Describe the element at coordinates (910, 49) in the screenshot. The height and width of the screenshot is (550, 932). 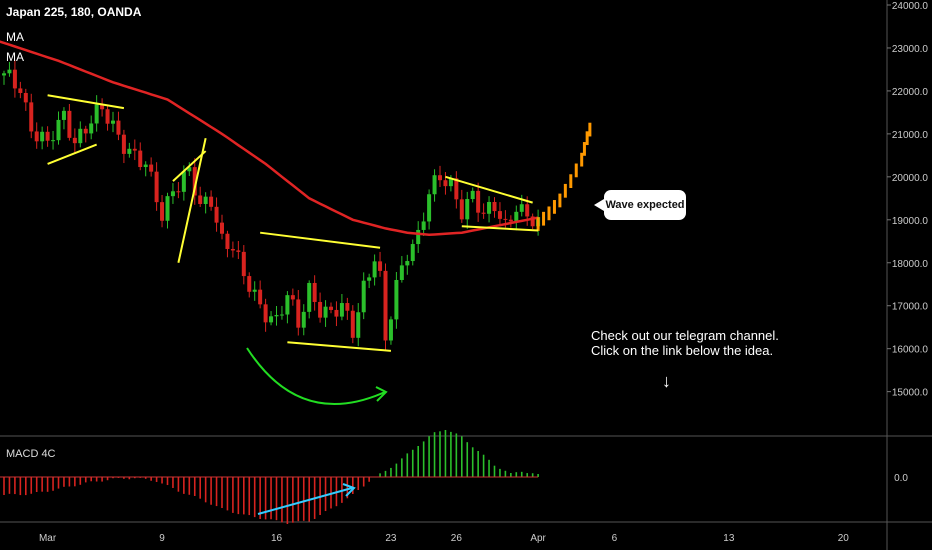
I see `y-tick-label: 23000.0` at that location.